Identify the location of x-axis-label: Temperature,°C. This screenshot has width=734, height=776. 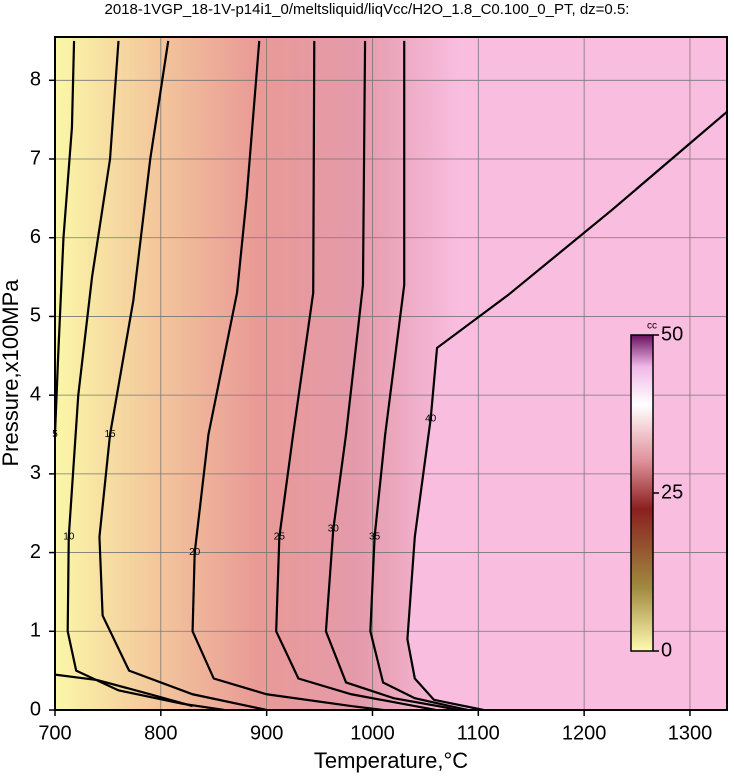
(391, 760).